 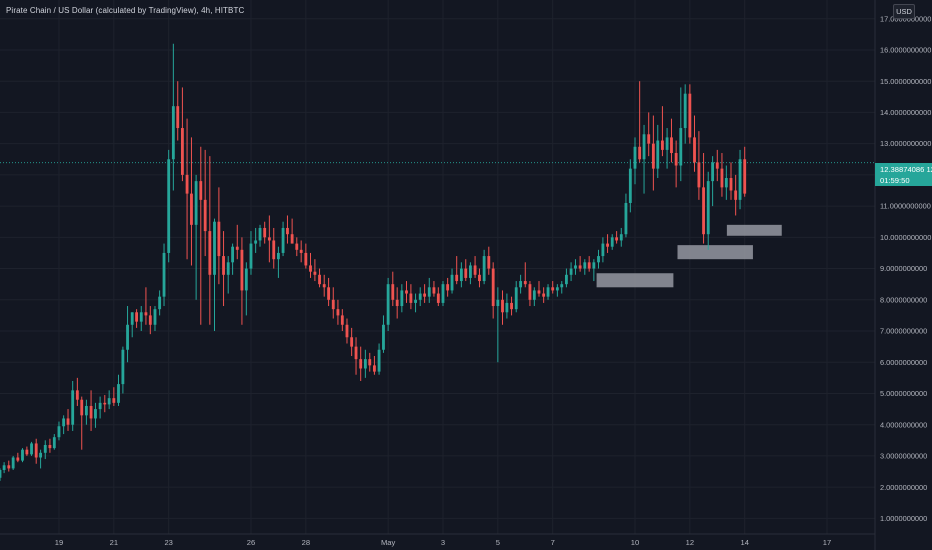 What do you see at coordinates (903, 268) in the screenshot?
I see `price-axis-label: 9.0000000000` at bounding box center [903, 268].